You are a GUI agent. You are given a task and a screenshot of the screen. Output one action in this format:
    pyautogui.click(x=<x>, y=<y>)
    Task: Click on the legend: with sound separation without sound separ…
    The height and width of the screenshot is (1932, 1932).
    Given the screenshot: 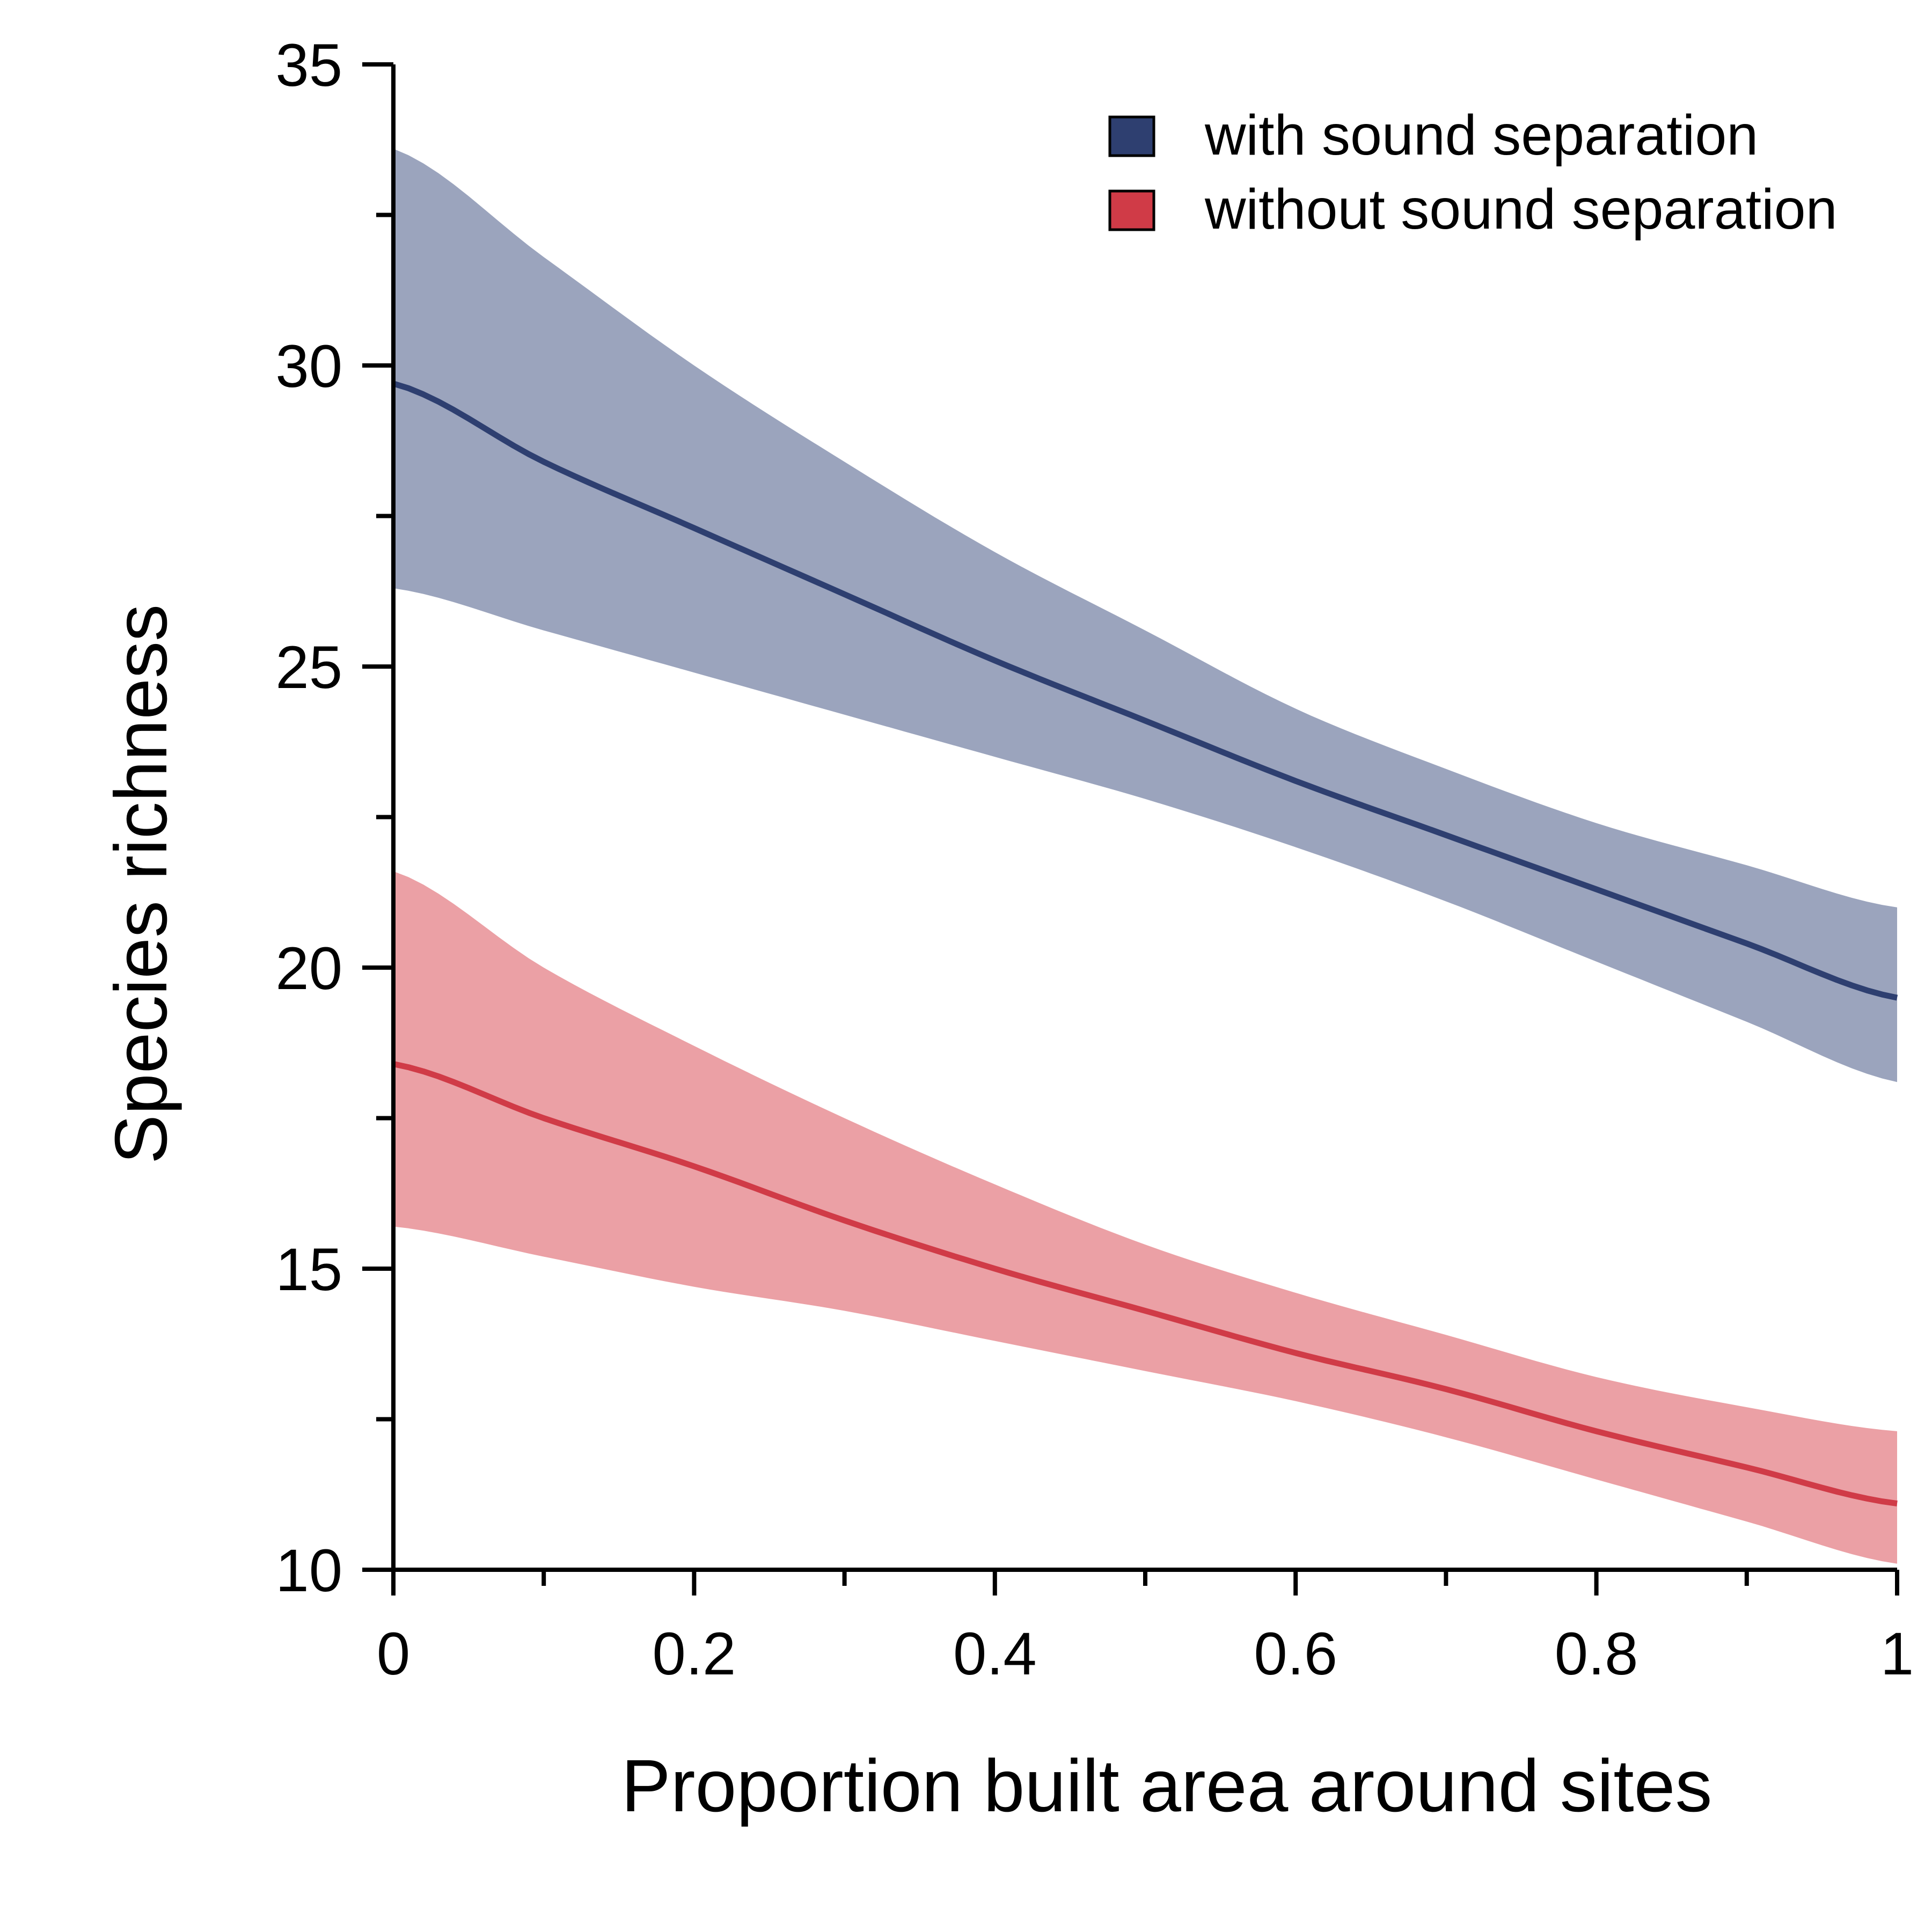 What is the action you would take?
    pyautogui.click(x=1473, y=172)
    